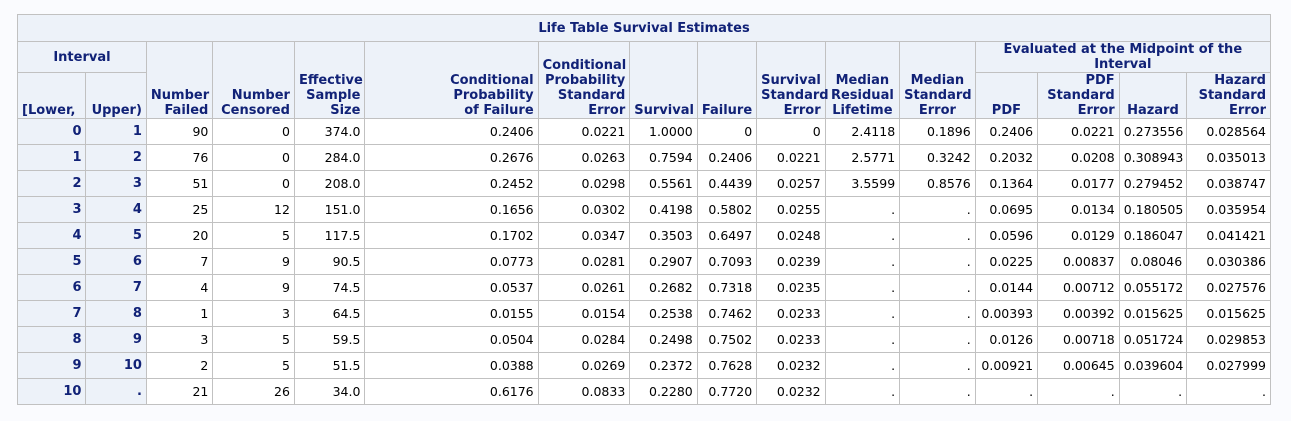  Describe the element at coordinates (663, 235) in the screenshot. I see `cell-survival: 0.3503` at that location.